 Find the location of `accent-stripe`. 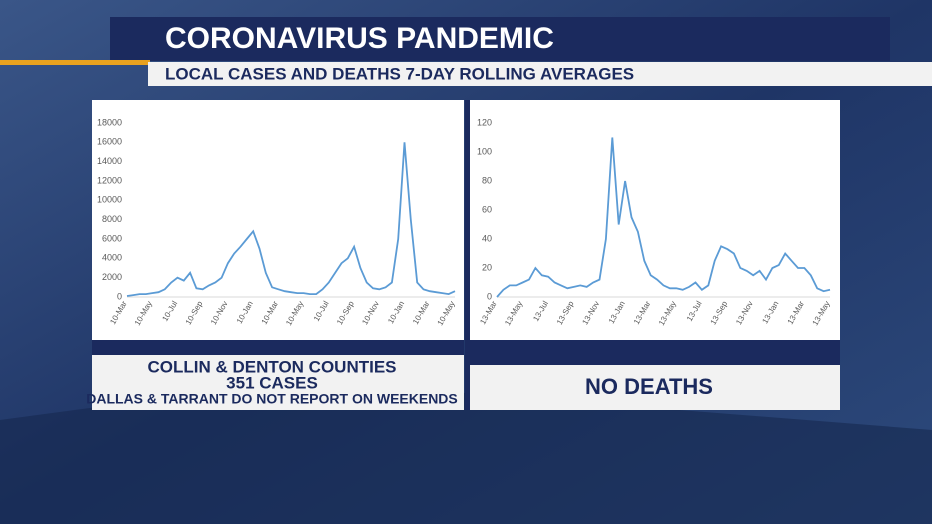

accent-stripe is located at coordinates (75, 62).